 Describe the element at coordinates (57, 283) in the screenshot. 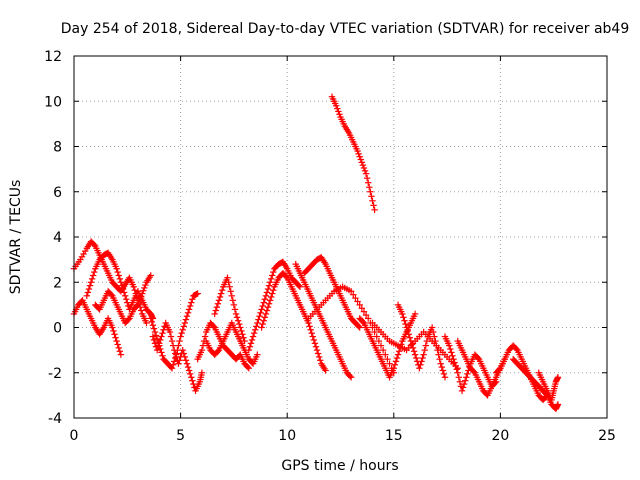

I see `y-tick-label: 2` at that location.